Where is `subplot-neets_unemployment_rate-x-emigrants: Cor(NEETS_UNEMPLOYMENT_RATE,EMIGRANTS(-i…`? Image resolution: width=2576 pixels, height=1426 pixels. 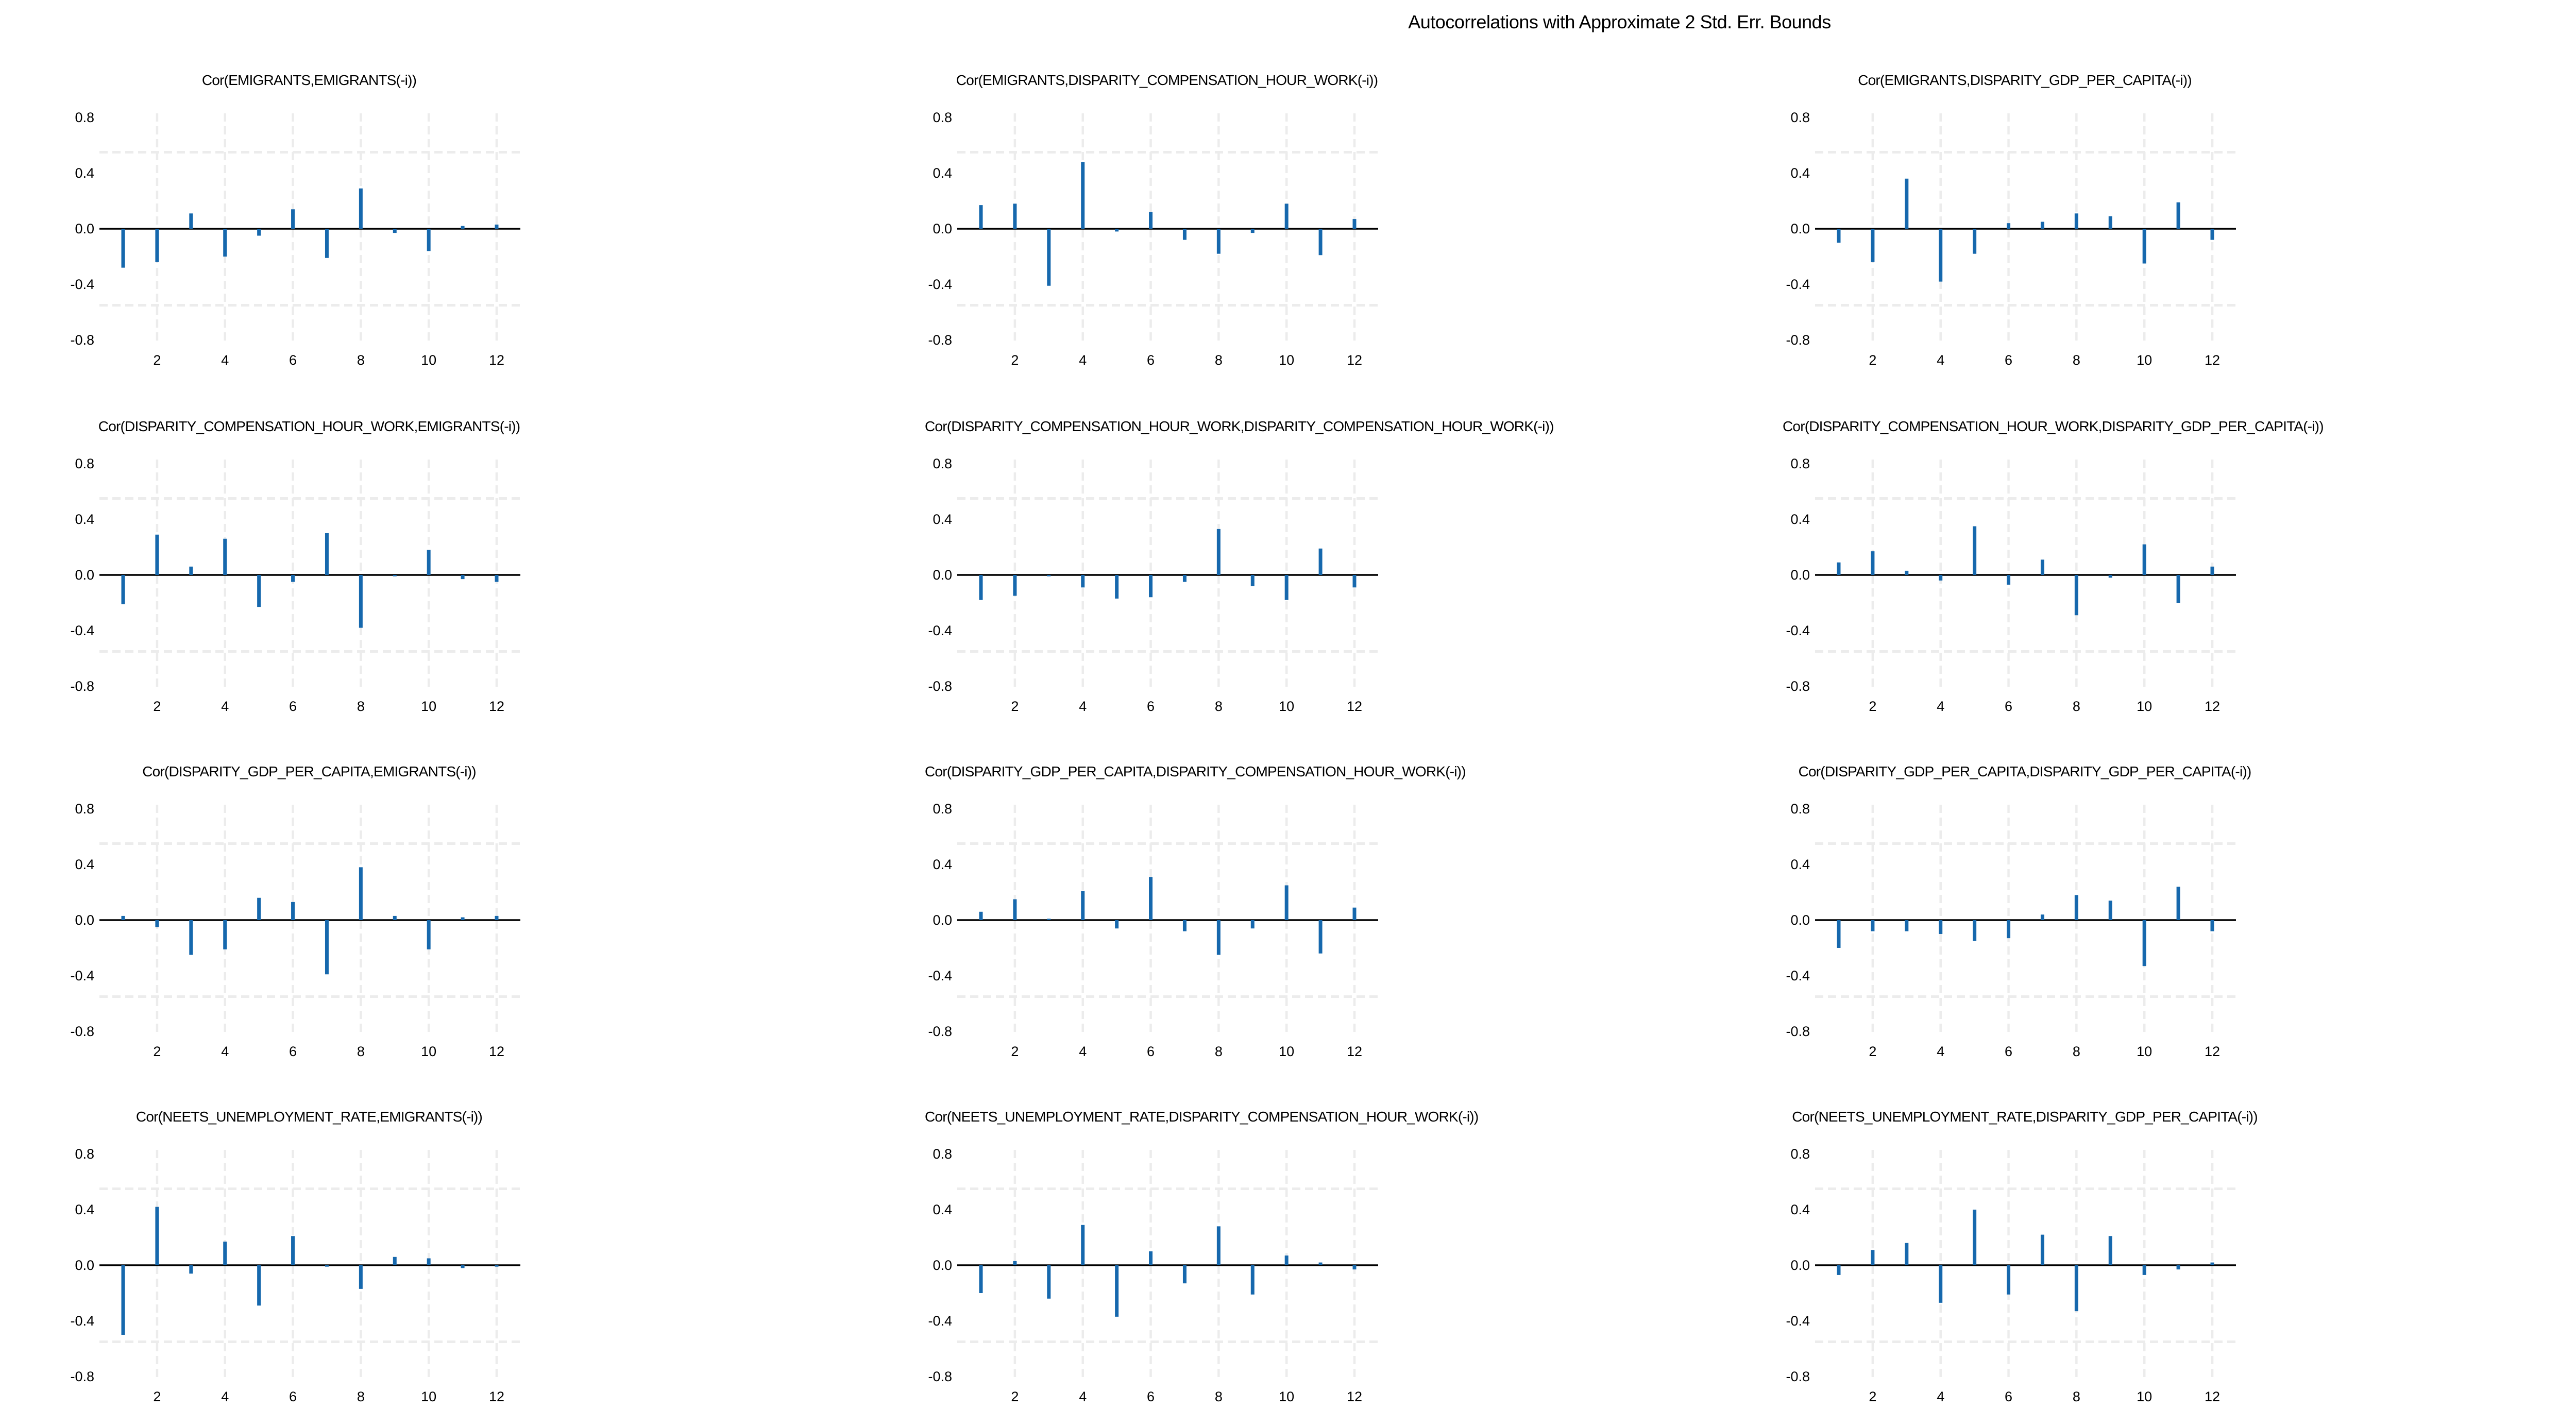
subplot-neets_unemployment_rate-x-emigrants: Cor(NEETS_UNEMPLOYMENT_RATE,EMIGRANTS(-i… is located at coordinates (309, 1264).